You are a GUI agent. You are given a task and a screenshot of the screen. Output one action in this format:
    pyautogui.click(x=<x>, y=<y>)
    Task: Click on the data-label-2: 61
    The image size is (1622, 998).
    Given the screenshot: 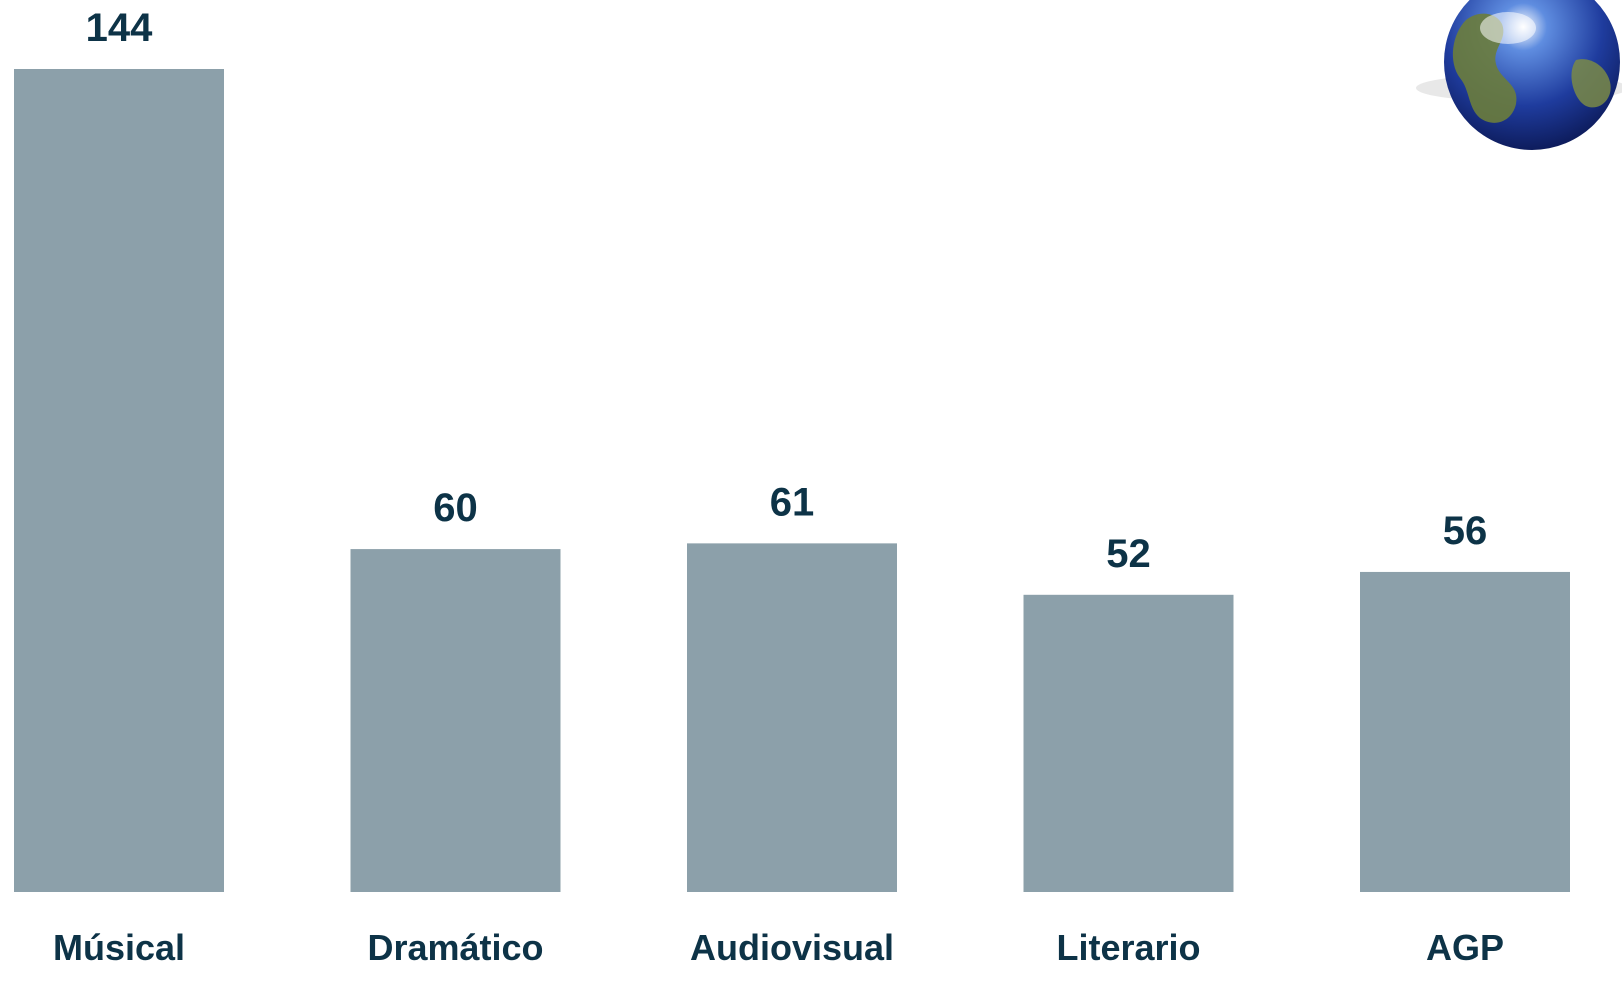 What is the action you would take?
    pyautogui.click(x=792, y=502)
    